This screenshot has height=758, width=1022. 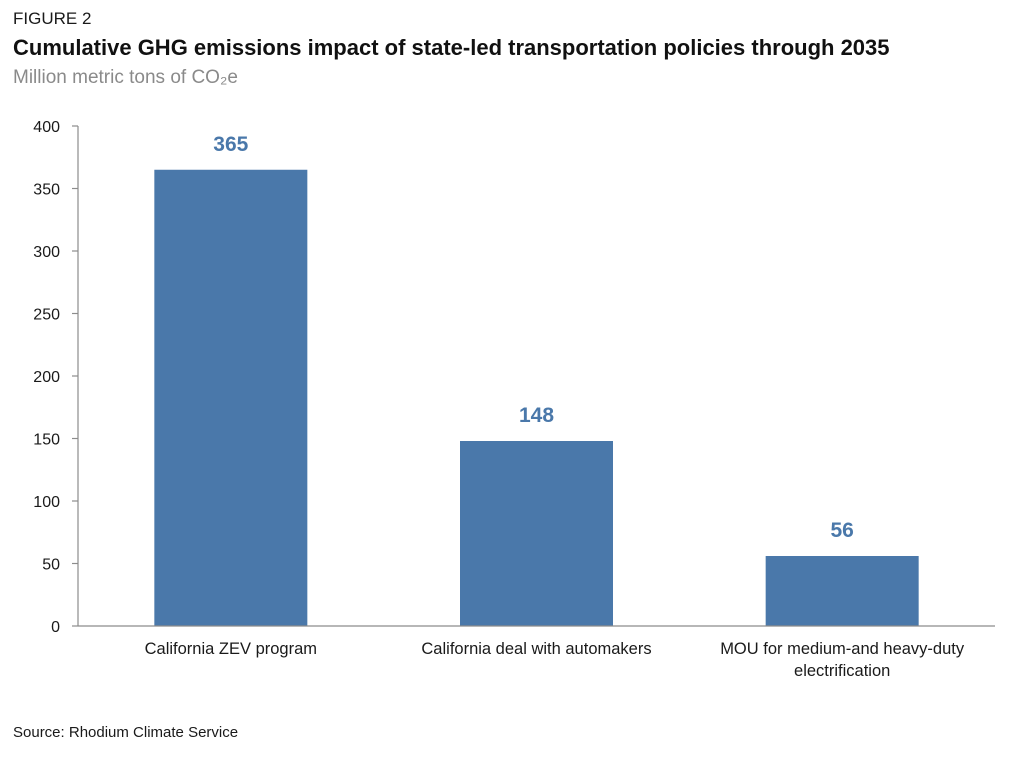 What do you see at coordinates (55, 627) in the screenshot?
I see `y-tick-label: 0` at bounding box center [55, 627].